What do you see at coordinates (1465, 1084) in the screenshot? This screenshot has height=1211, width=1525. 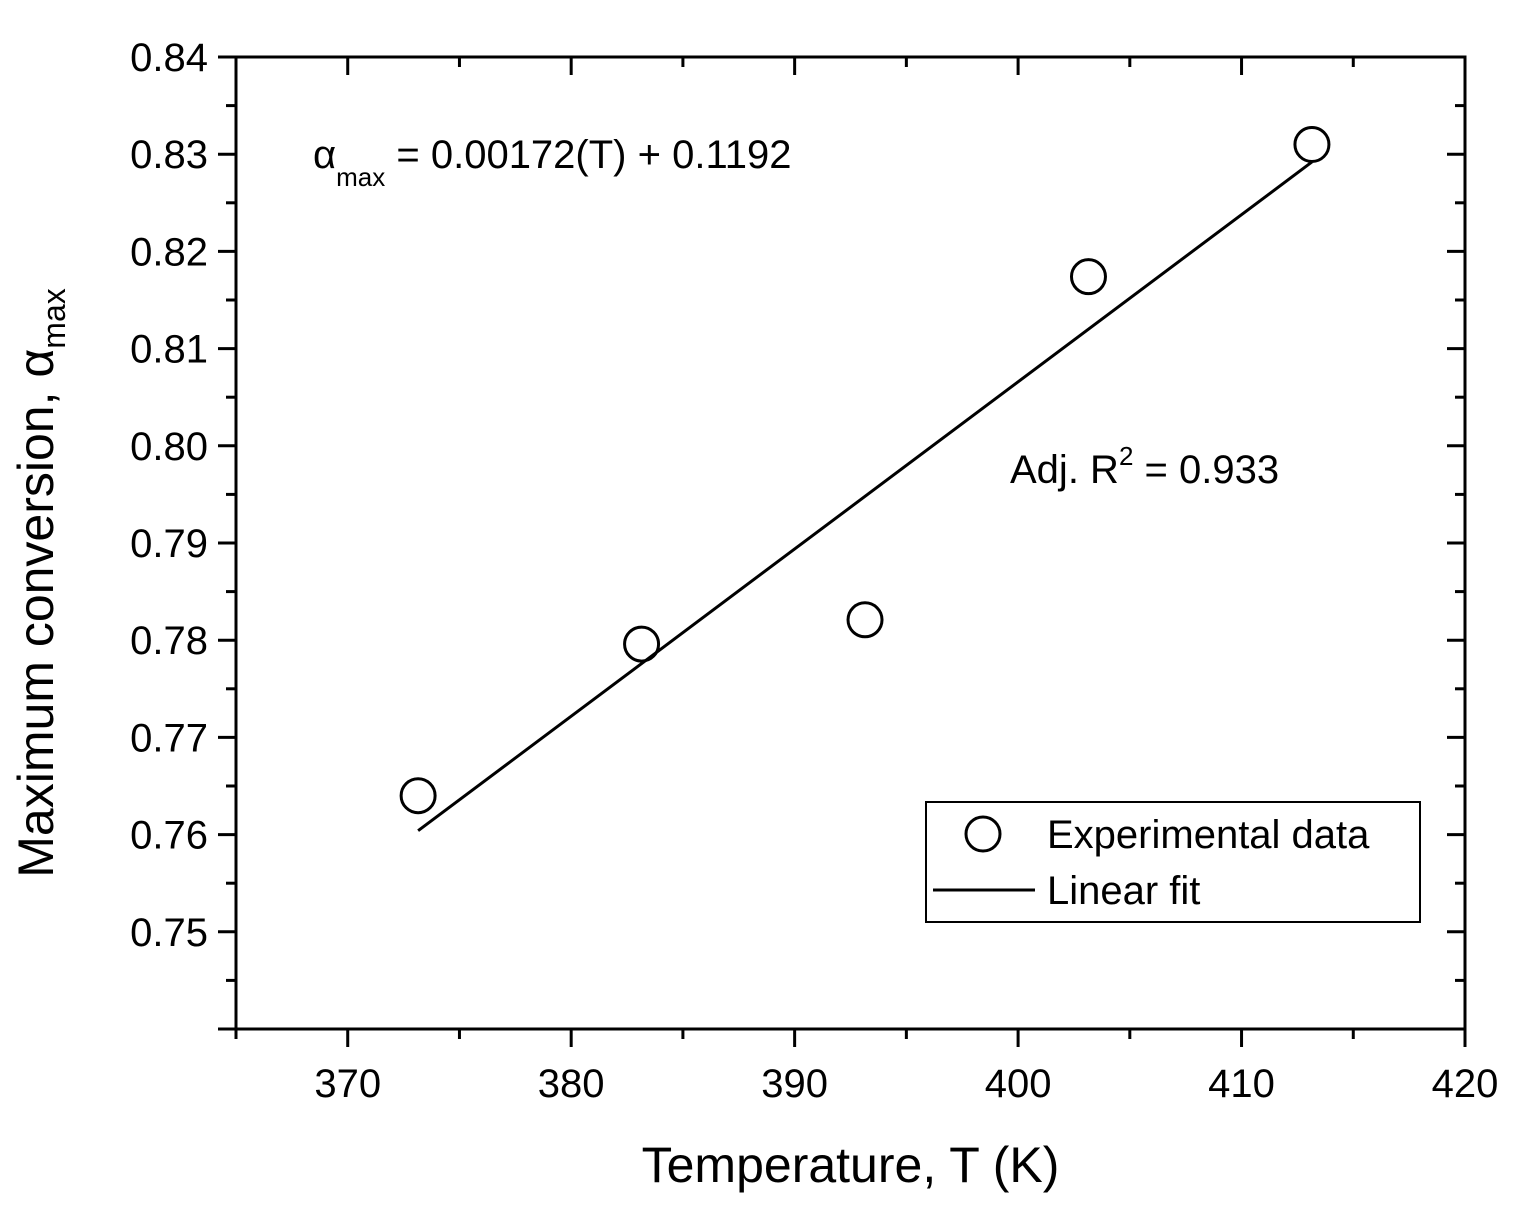 I see `x-tick-label: 420` at bounding box center [1465, 1084].